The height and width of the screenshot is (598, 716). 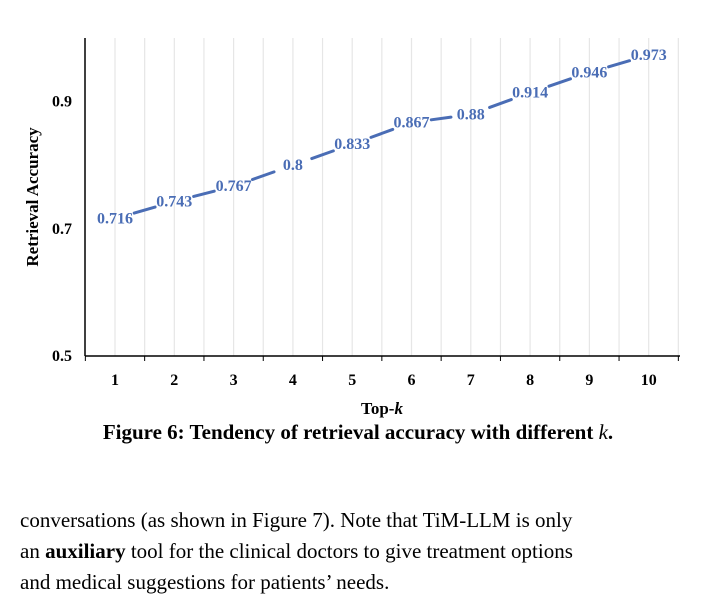 I want to click on data-label: 0.946, so click(x=589, y=72).